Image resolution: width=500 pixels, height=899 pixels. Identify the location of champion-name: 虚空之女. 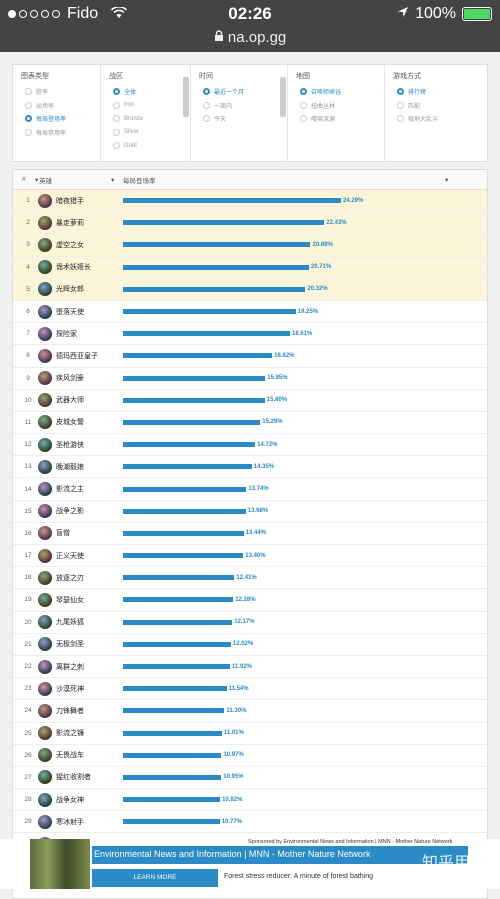
(70, 245).